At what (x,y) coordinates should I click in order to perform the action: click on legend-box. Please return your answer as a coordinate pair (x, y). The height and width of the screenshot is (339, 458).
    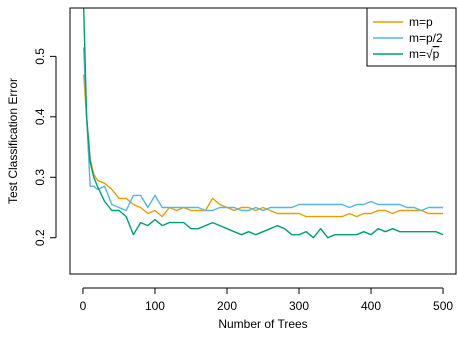
    Looking at the image, I should click on (411, 37).